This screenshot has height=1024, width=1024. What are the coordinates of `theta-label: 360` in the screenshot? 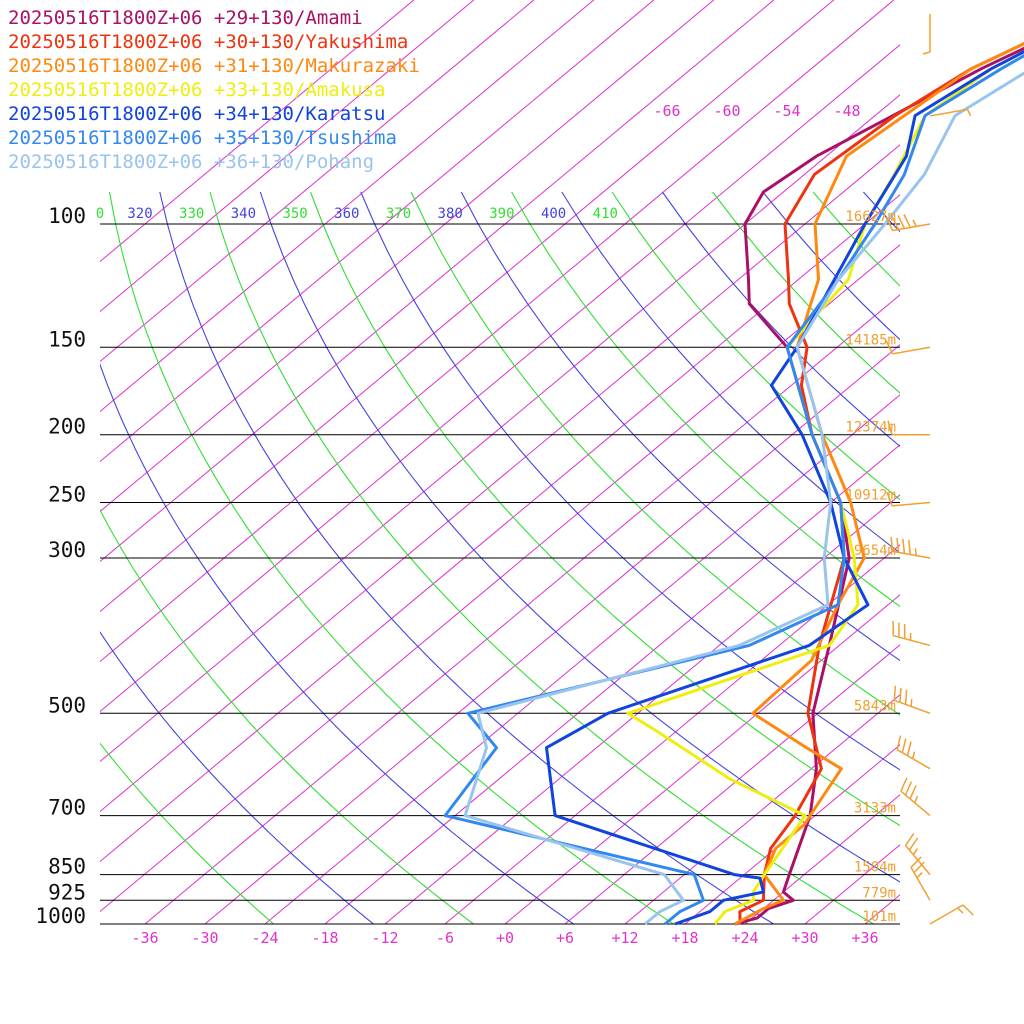 It's located at (346, 214).